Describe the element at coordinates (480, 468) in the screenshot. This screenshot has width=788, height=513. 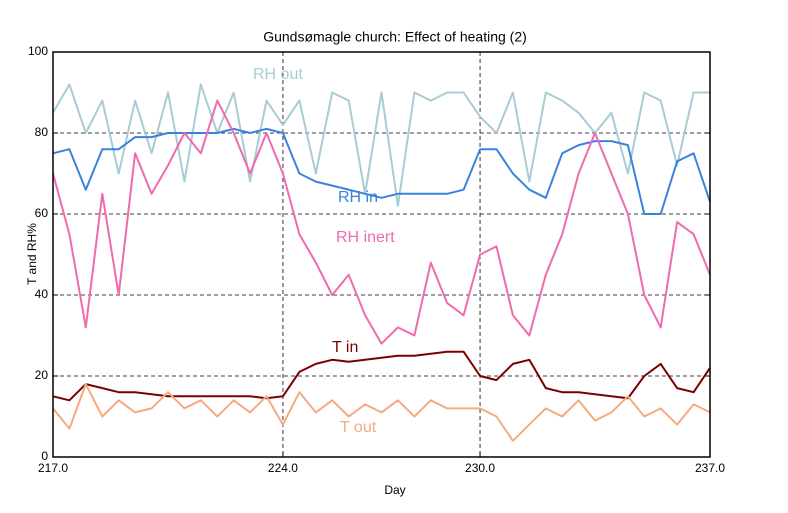
I see `x-tick-label: 230.0` at that location.